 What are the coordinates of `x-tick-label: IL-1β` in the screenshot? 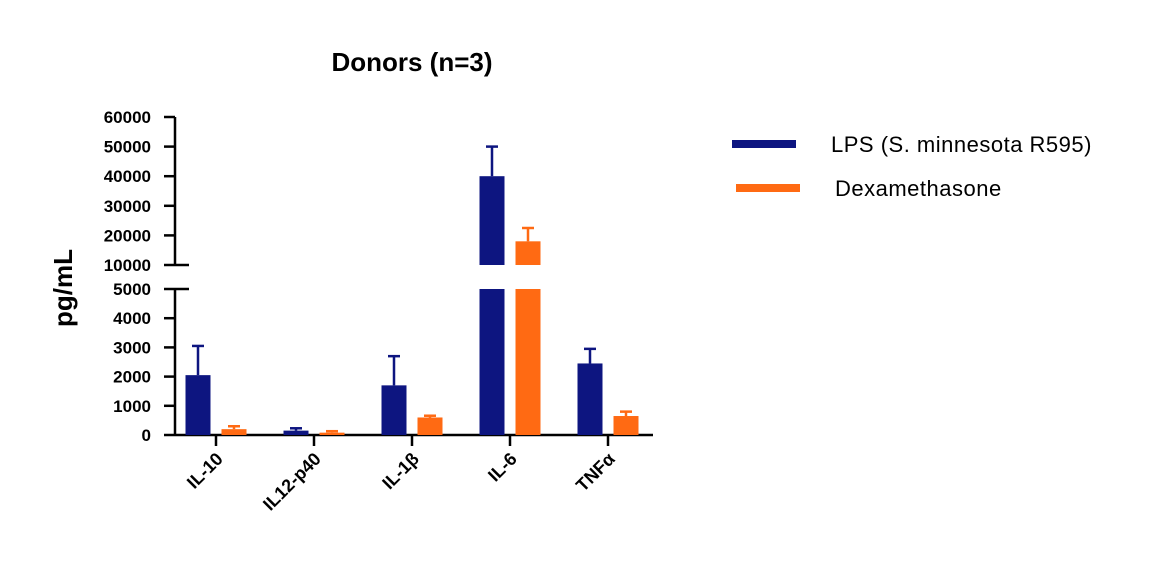 It's located at (400, 471).